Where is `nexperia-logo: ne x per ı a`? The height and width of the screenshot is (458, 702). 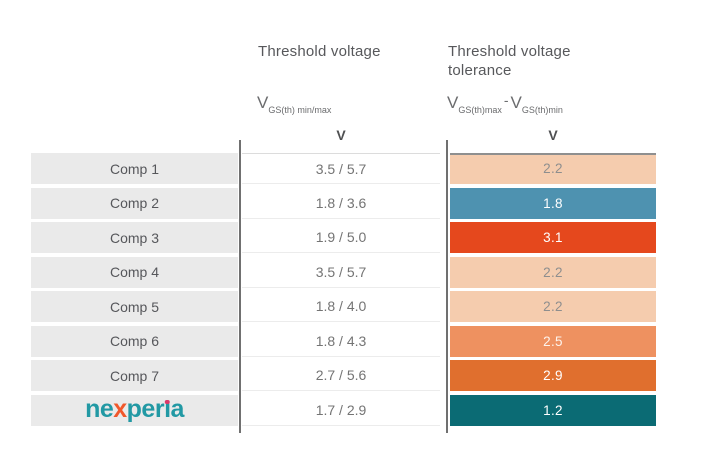
nexperia-logo: ne x per ı a is located at coordinates (134, 409).